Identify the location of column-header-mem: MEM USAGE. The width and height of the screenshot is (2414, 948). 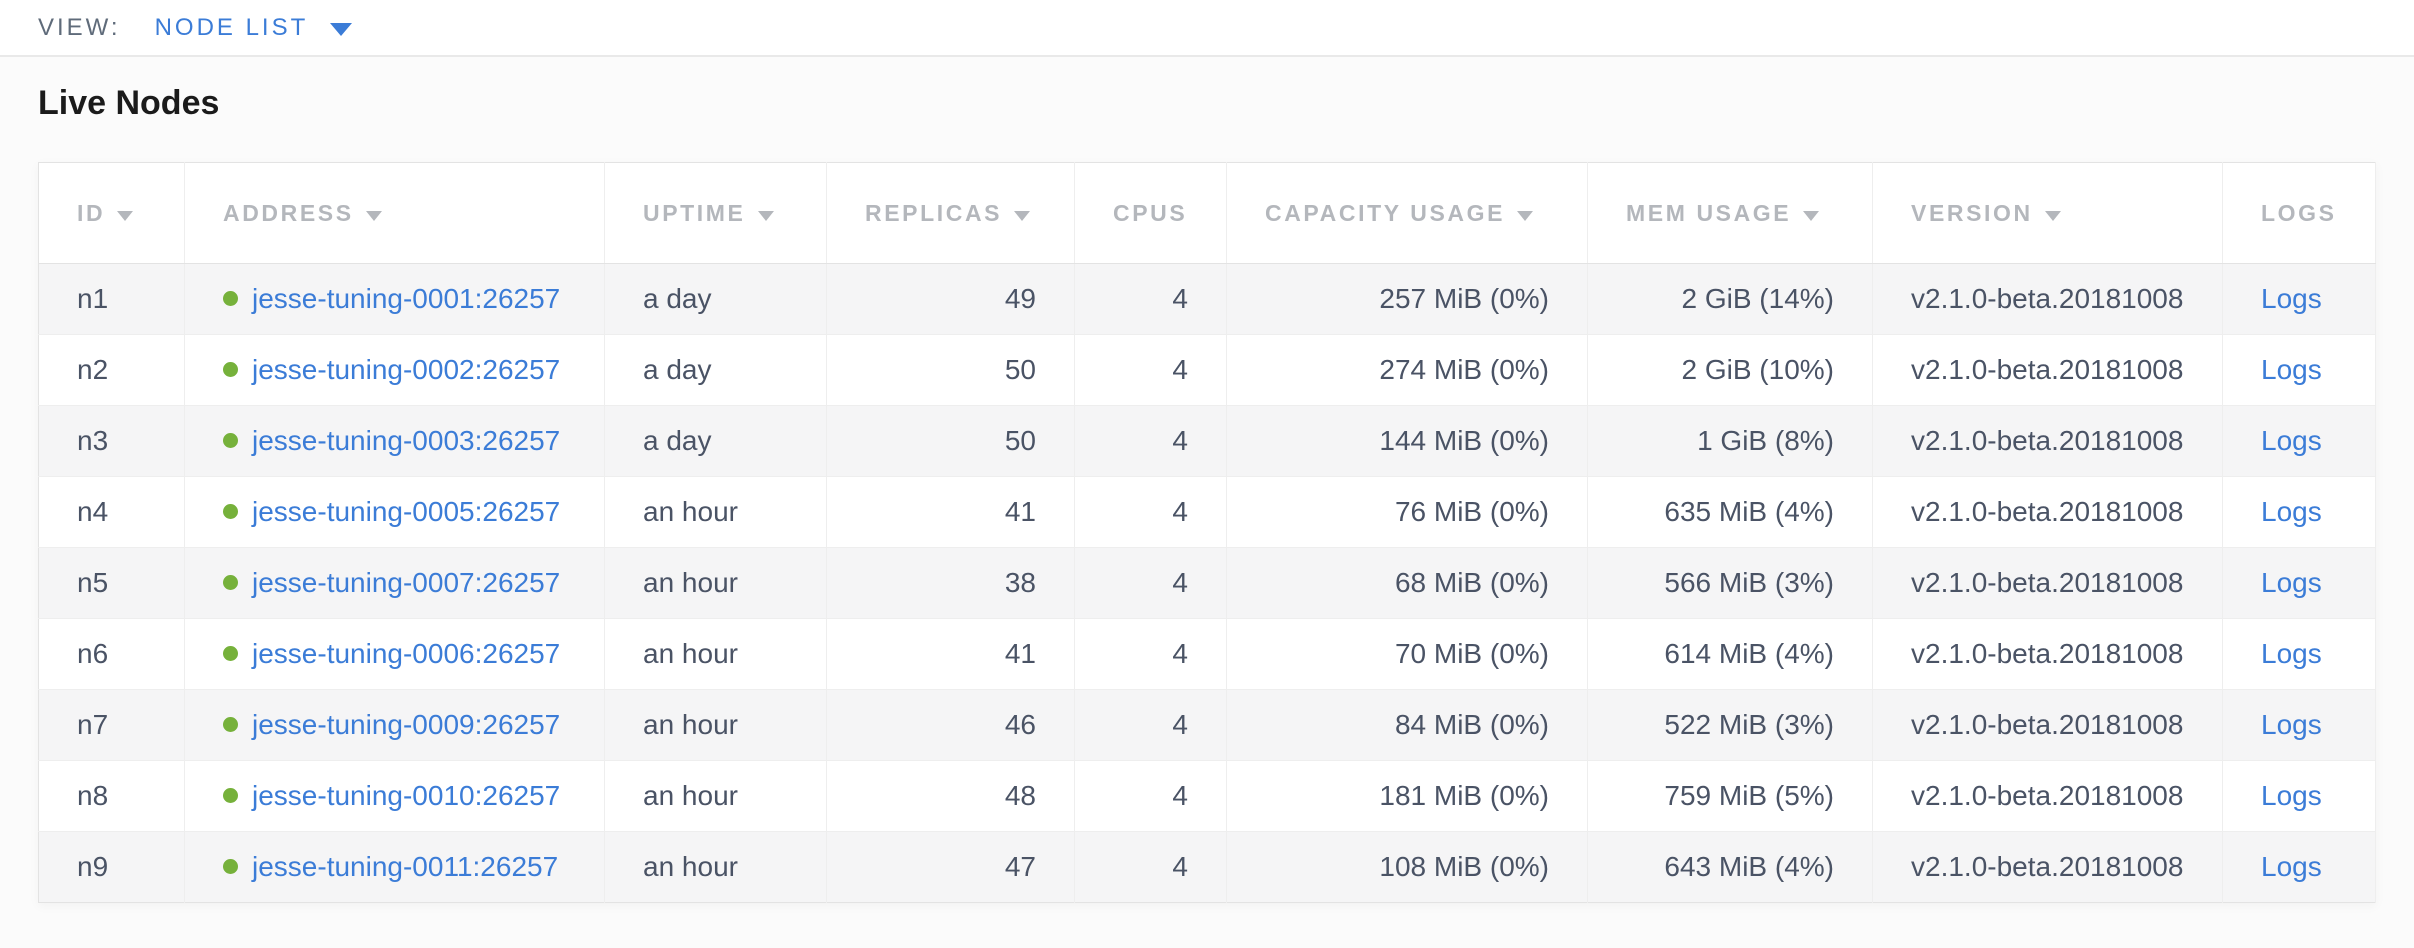
(1730, 213).